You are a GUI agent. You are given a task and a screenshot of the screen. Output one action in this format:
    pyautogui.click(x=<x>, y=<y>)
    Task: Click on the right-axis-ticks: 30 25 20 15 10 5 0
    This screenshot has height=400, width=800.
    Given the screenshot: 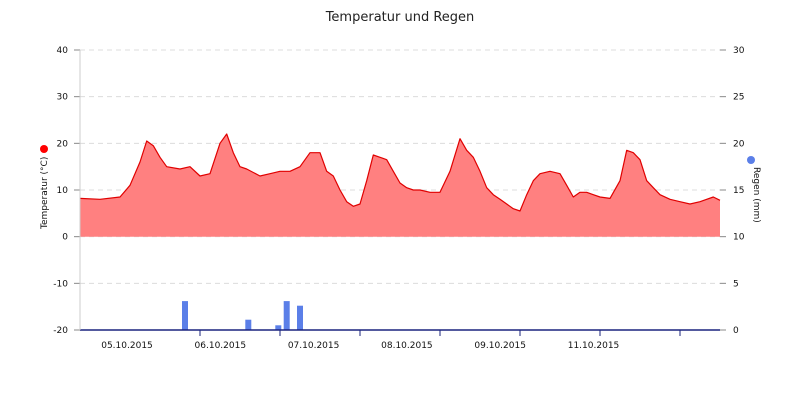 What is the action you would take?
    pyautogui.click(x=739, y=191)
    